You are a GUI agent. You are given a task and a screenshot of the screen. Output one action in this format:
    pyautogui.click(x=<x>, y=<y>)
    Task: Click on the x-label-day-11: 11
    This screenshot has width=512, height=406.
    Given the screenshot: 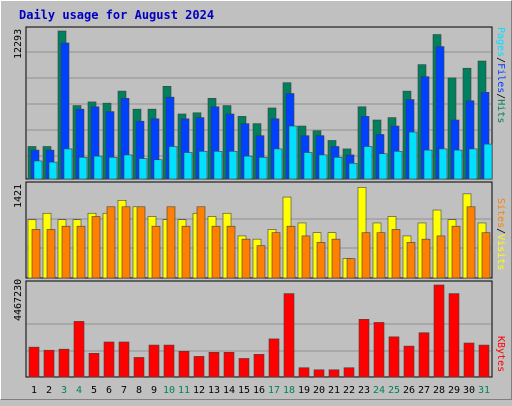 What is the action you would take?
    pyautogui.click(x=184, y=390)
    